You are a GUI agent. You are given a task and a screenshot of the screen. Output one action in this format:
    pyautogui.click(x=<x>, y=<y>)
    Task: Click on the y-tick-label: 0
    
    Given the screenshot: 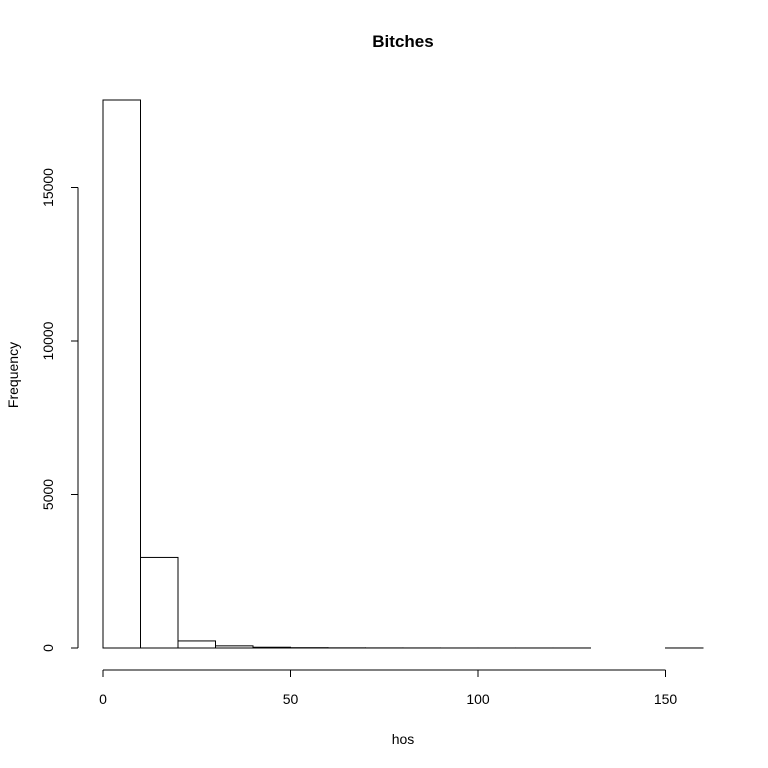 What is the action you would take?
    pyautogui.click(x=48, y=648)
    